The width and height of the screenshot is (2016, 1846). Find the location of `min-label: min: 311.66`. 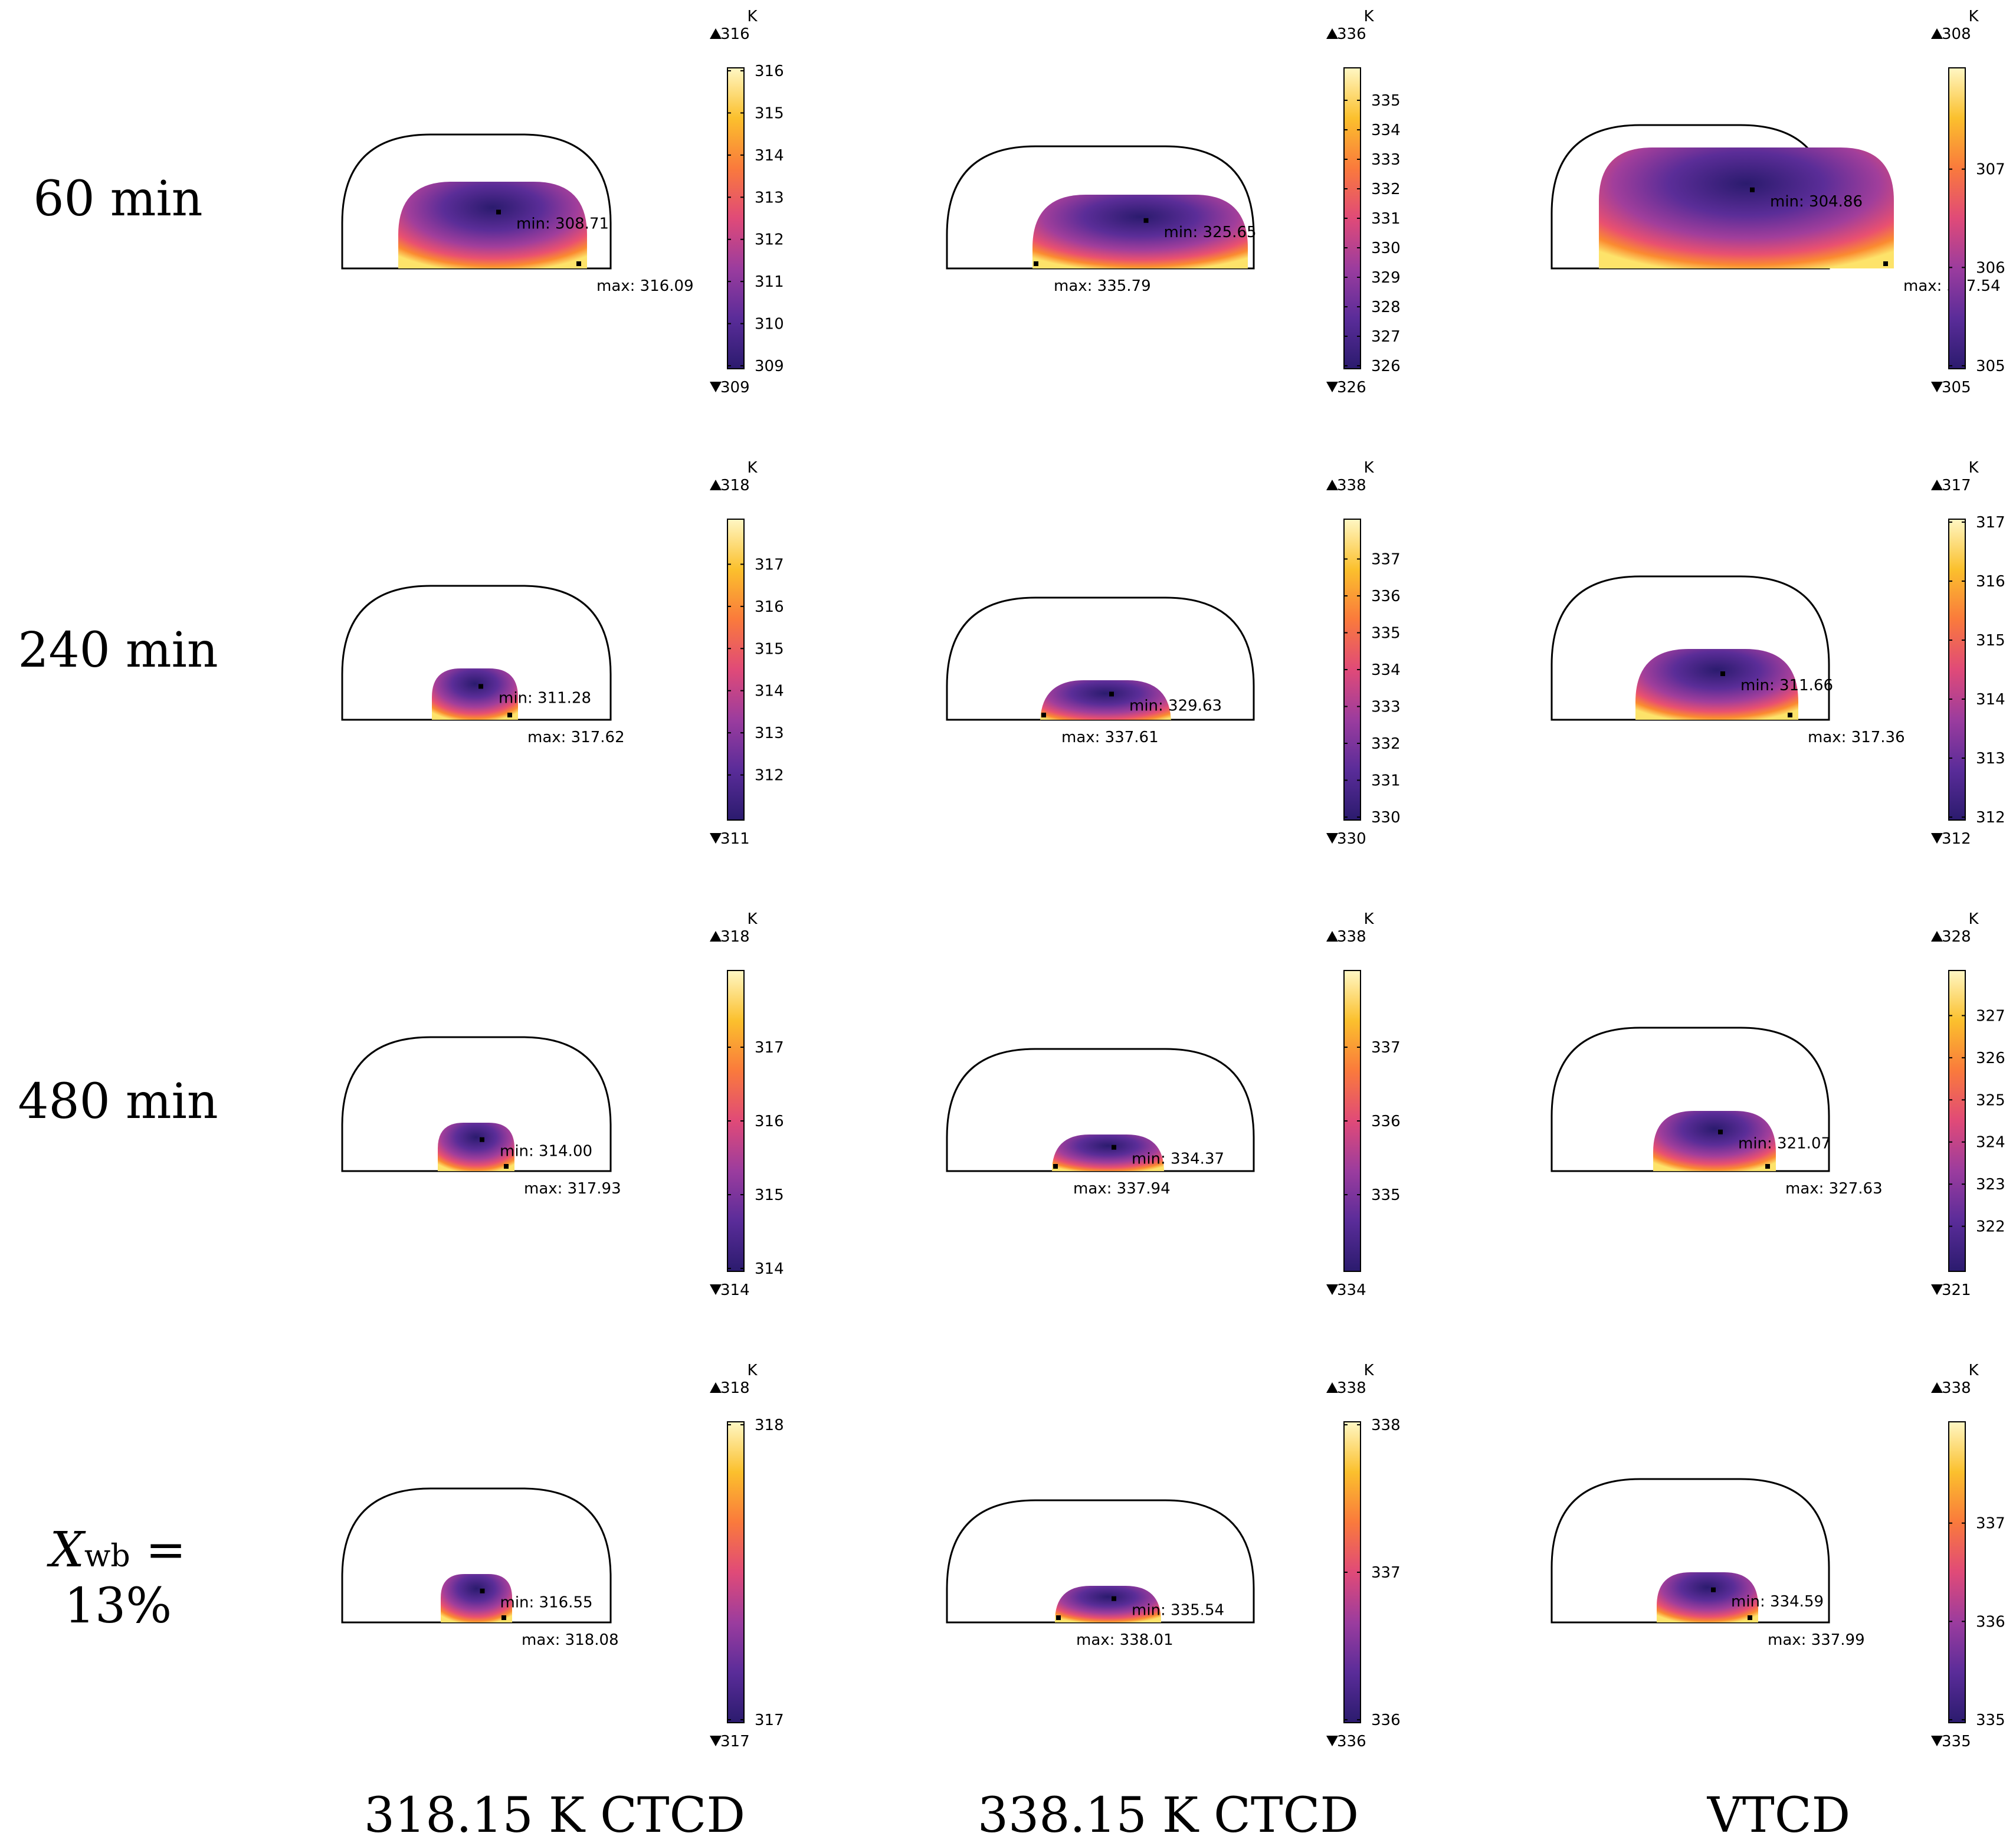

min-label: min: 311.66 is located at coordinates (1786, 685).